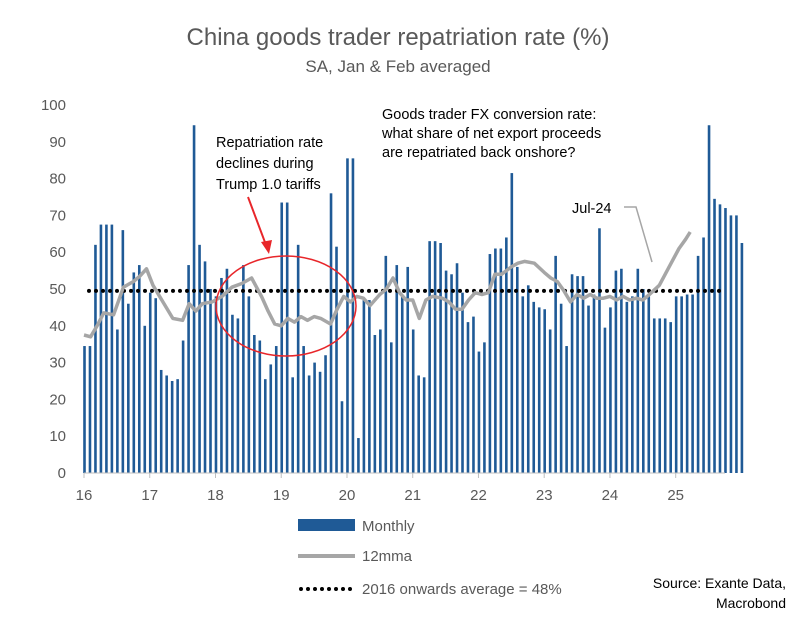 This screenshot has width=796, height=618. Describe the element at coordinates (84, 495) in the screenshot. I see `x-tick-label: 16` at that location.